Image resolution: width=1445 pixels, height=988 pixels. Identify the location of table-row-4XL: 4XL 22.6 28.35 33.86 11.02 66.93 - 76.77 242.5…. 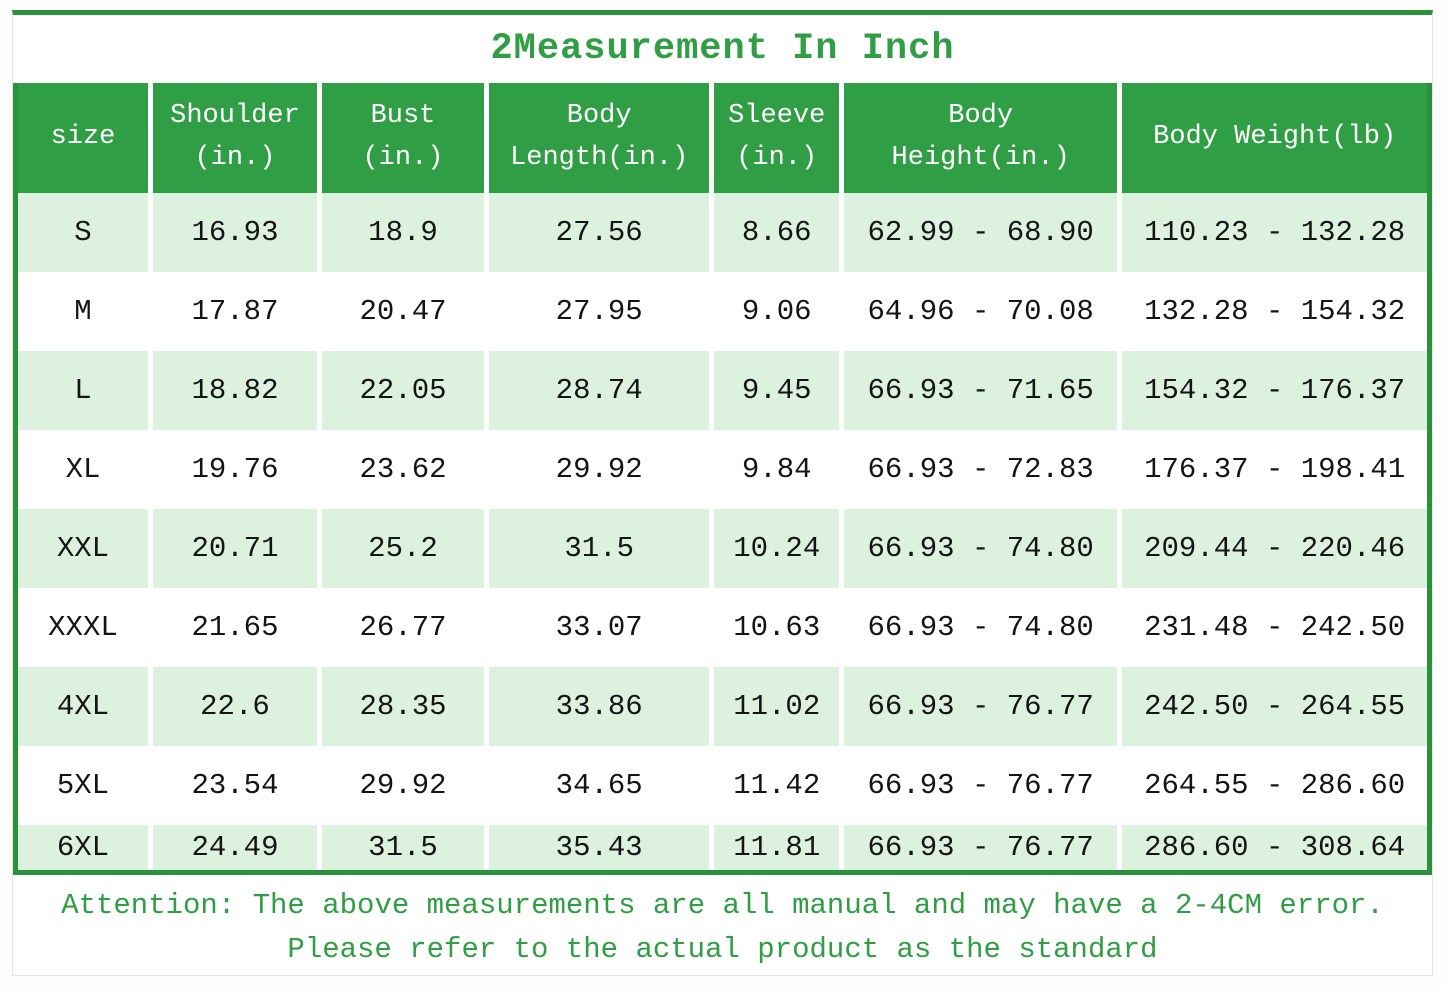
(722, 706).